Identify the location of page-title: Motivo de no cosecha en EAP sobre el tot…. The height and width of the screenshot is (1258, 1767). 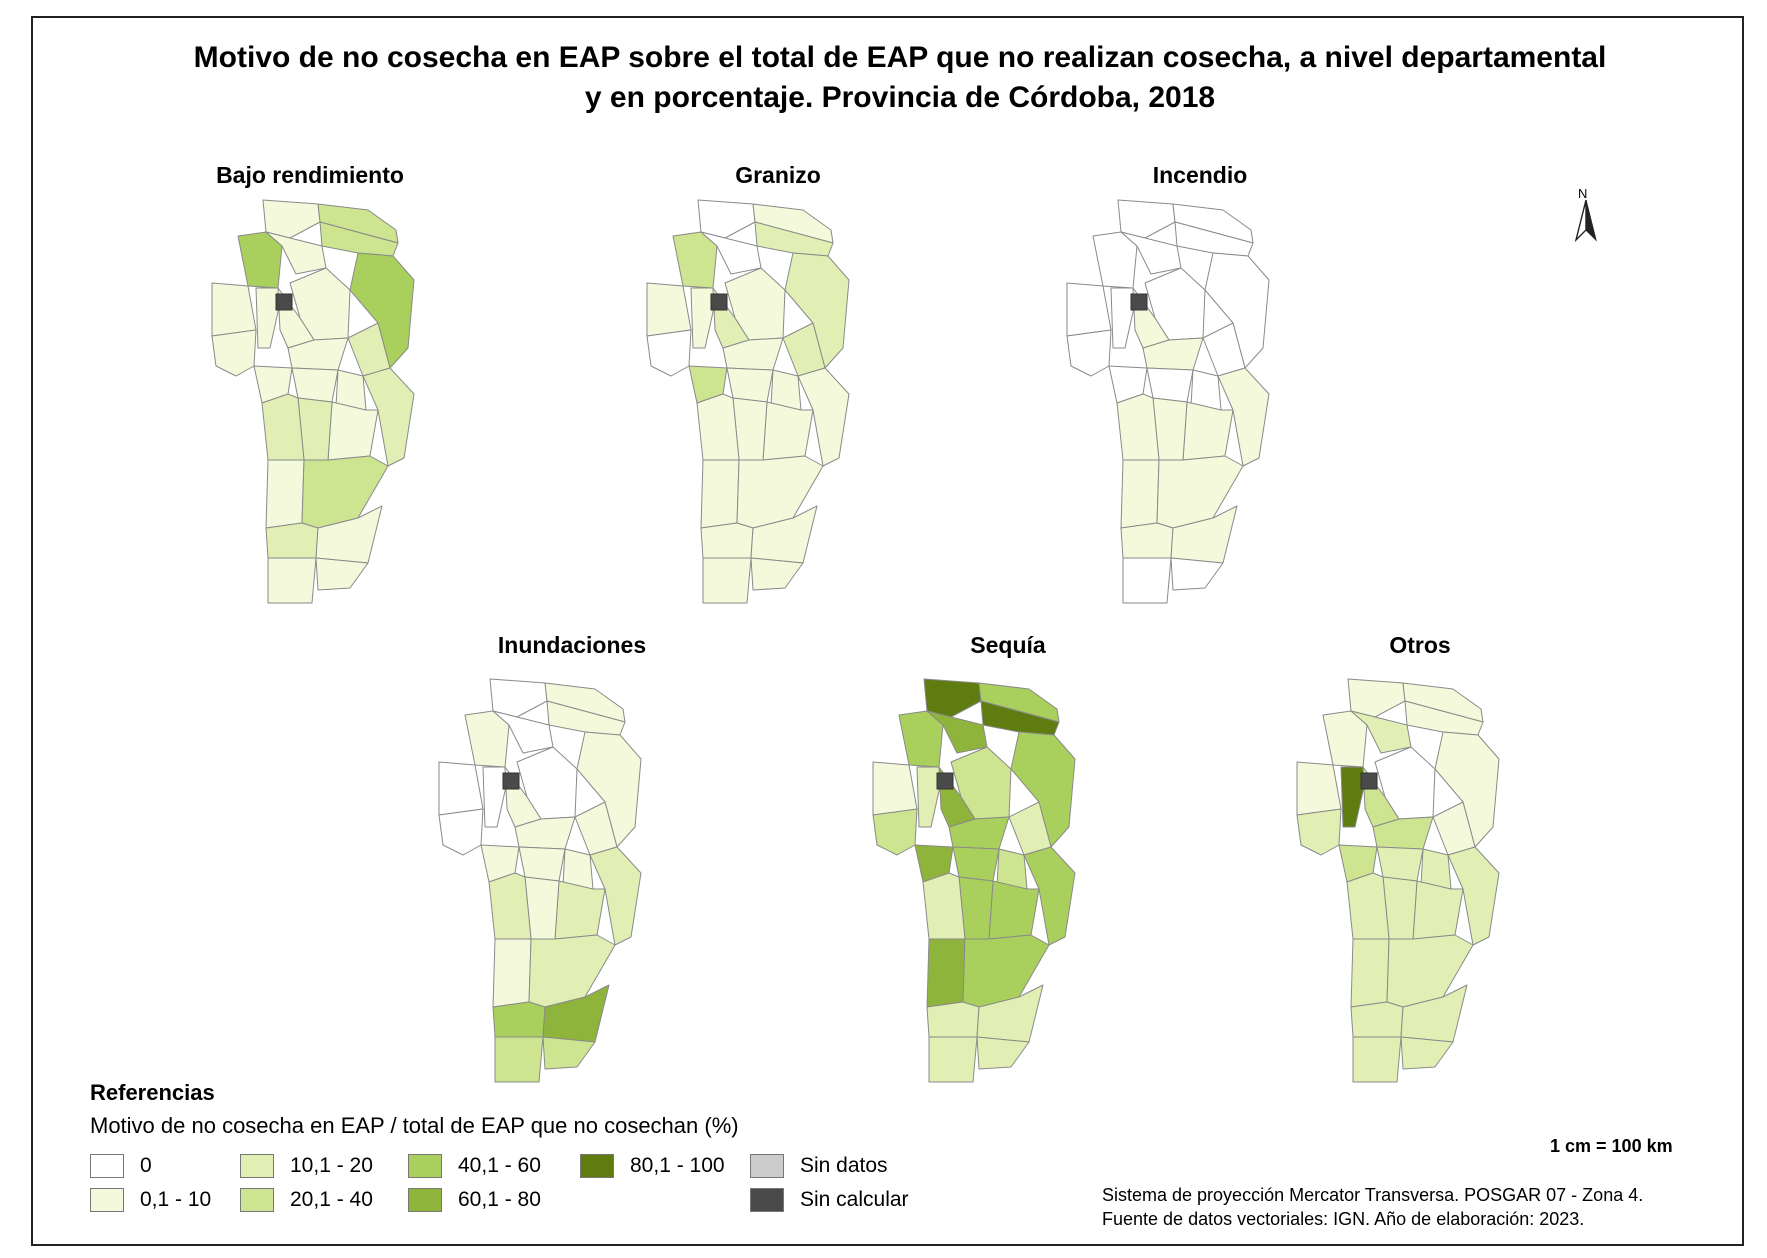
(900, 78).